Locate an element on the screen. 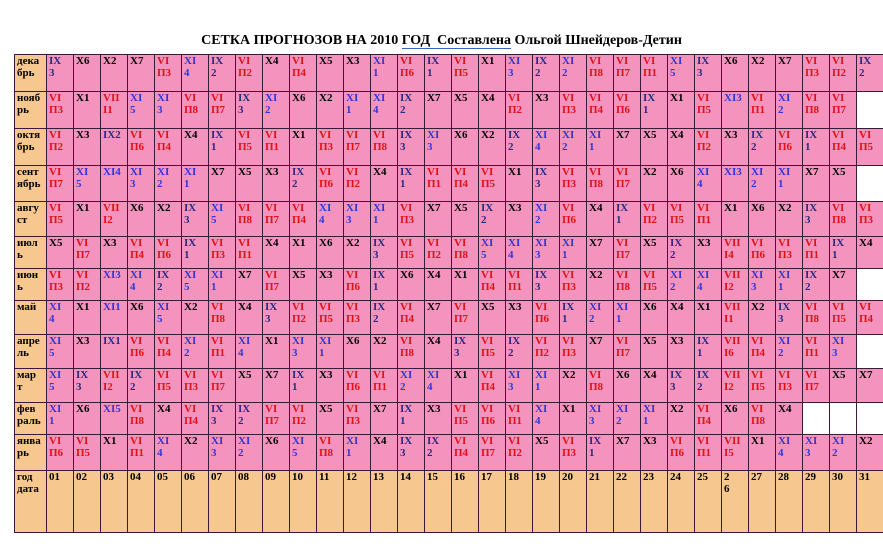  date-cell: 14 is located at coordinates (411, 501).